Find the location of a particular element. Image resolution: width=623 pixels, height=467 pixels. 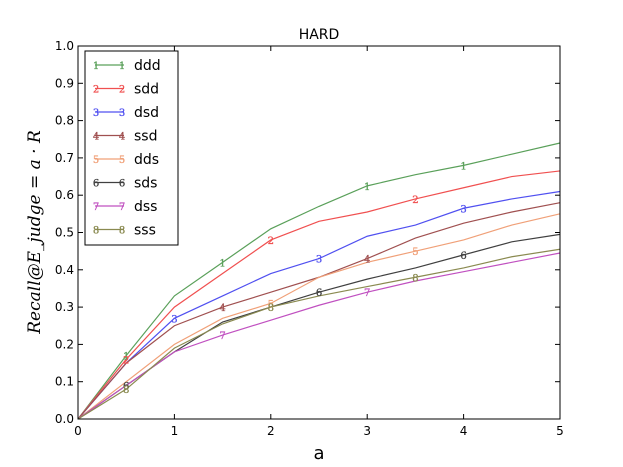

y-tick-label: 1.0 is located at coordinates (64, 46).